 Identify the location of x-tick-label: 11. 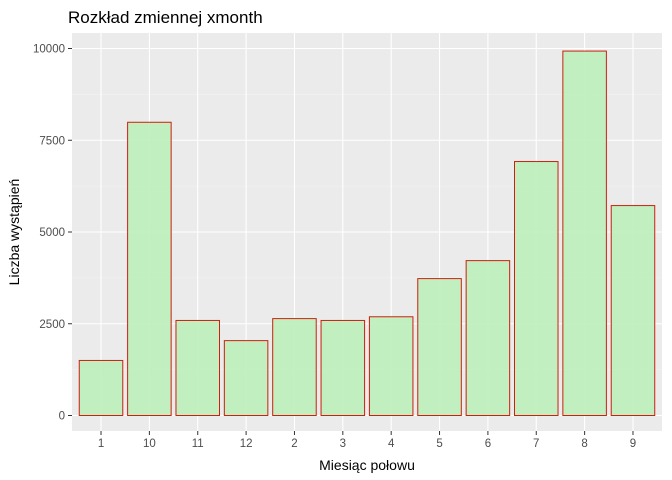
(198, 444).